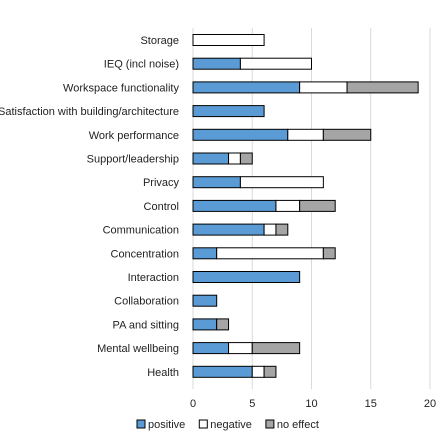 The image size is (441, 445). I want to click on x-tick-label-20: 20, so click(430, 404).